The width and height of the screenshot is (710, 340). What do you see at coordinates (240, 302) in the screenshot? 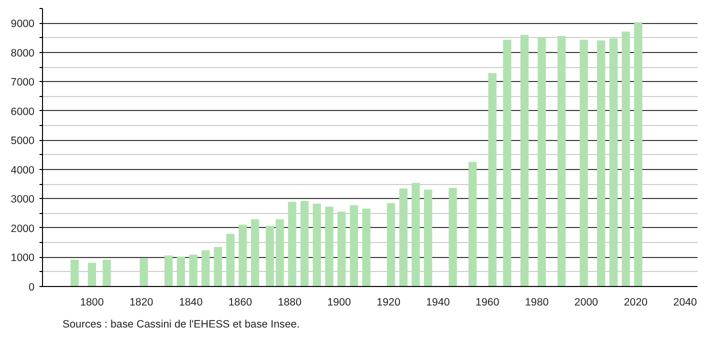
I see `x-tick-label: 1860` at bounding box center [240, 302].